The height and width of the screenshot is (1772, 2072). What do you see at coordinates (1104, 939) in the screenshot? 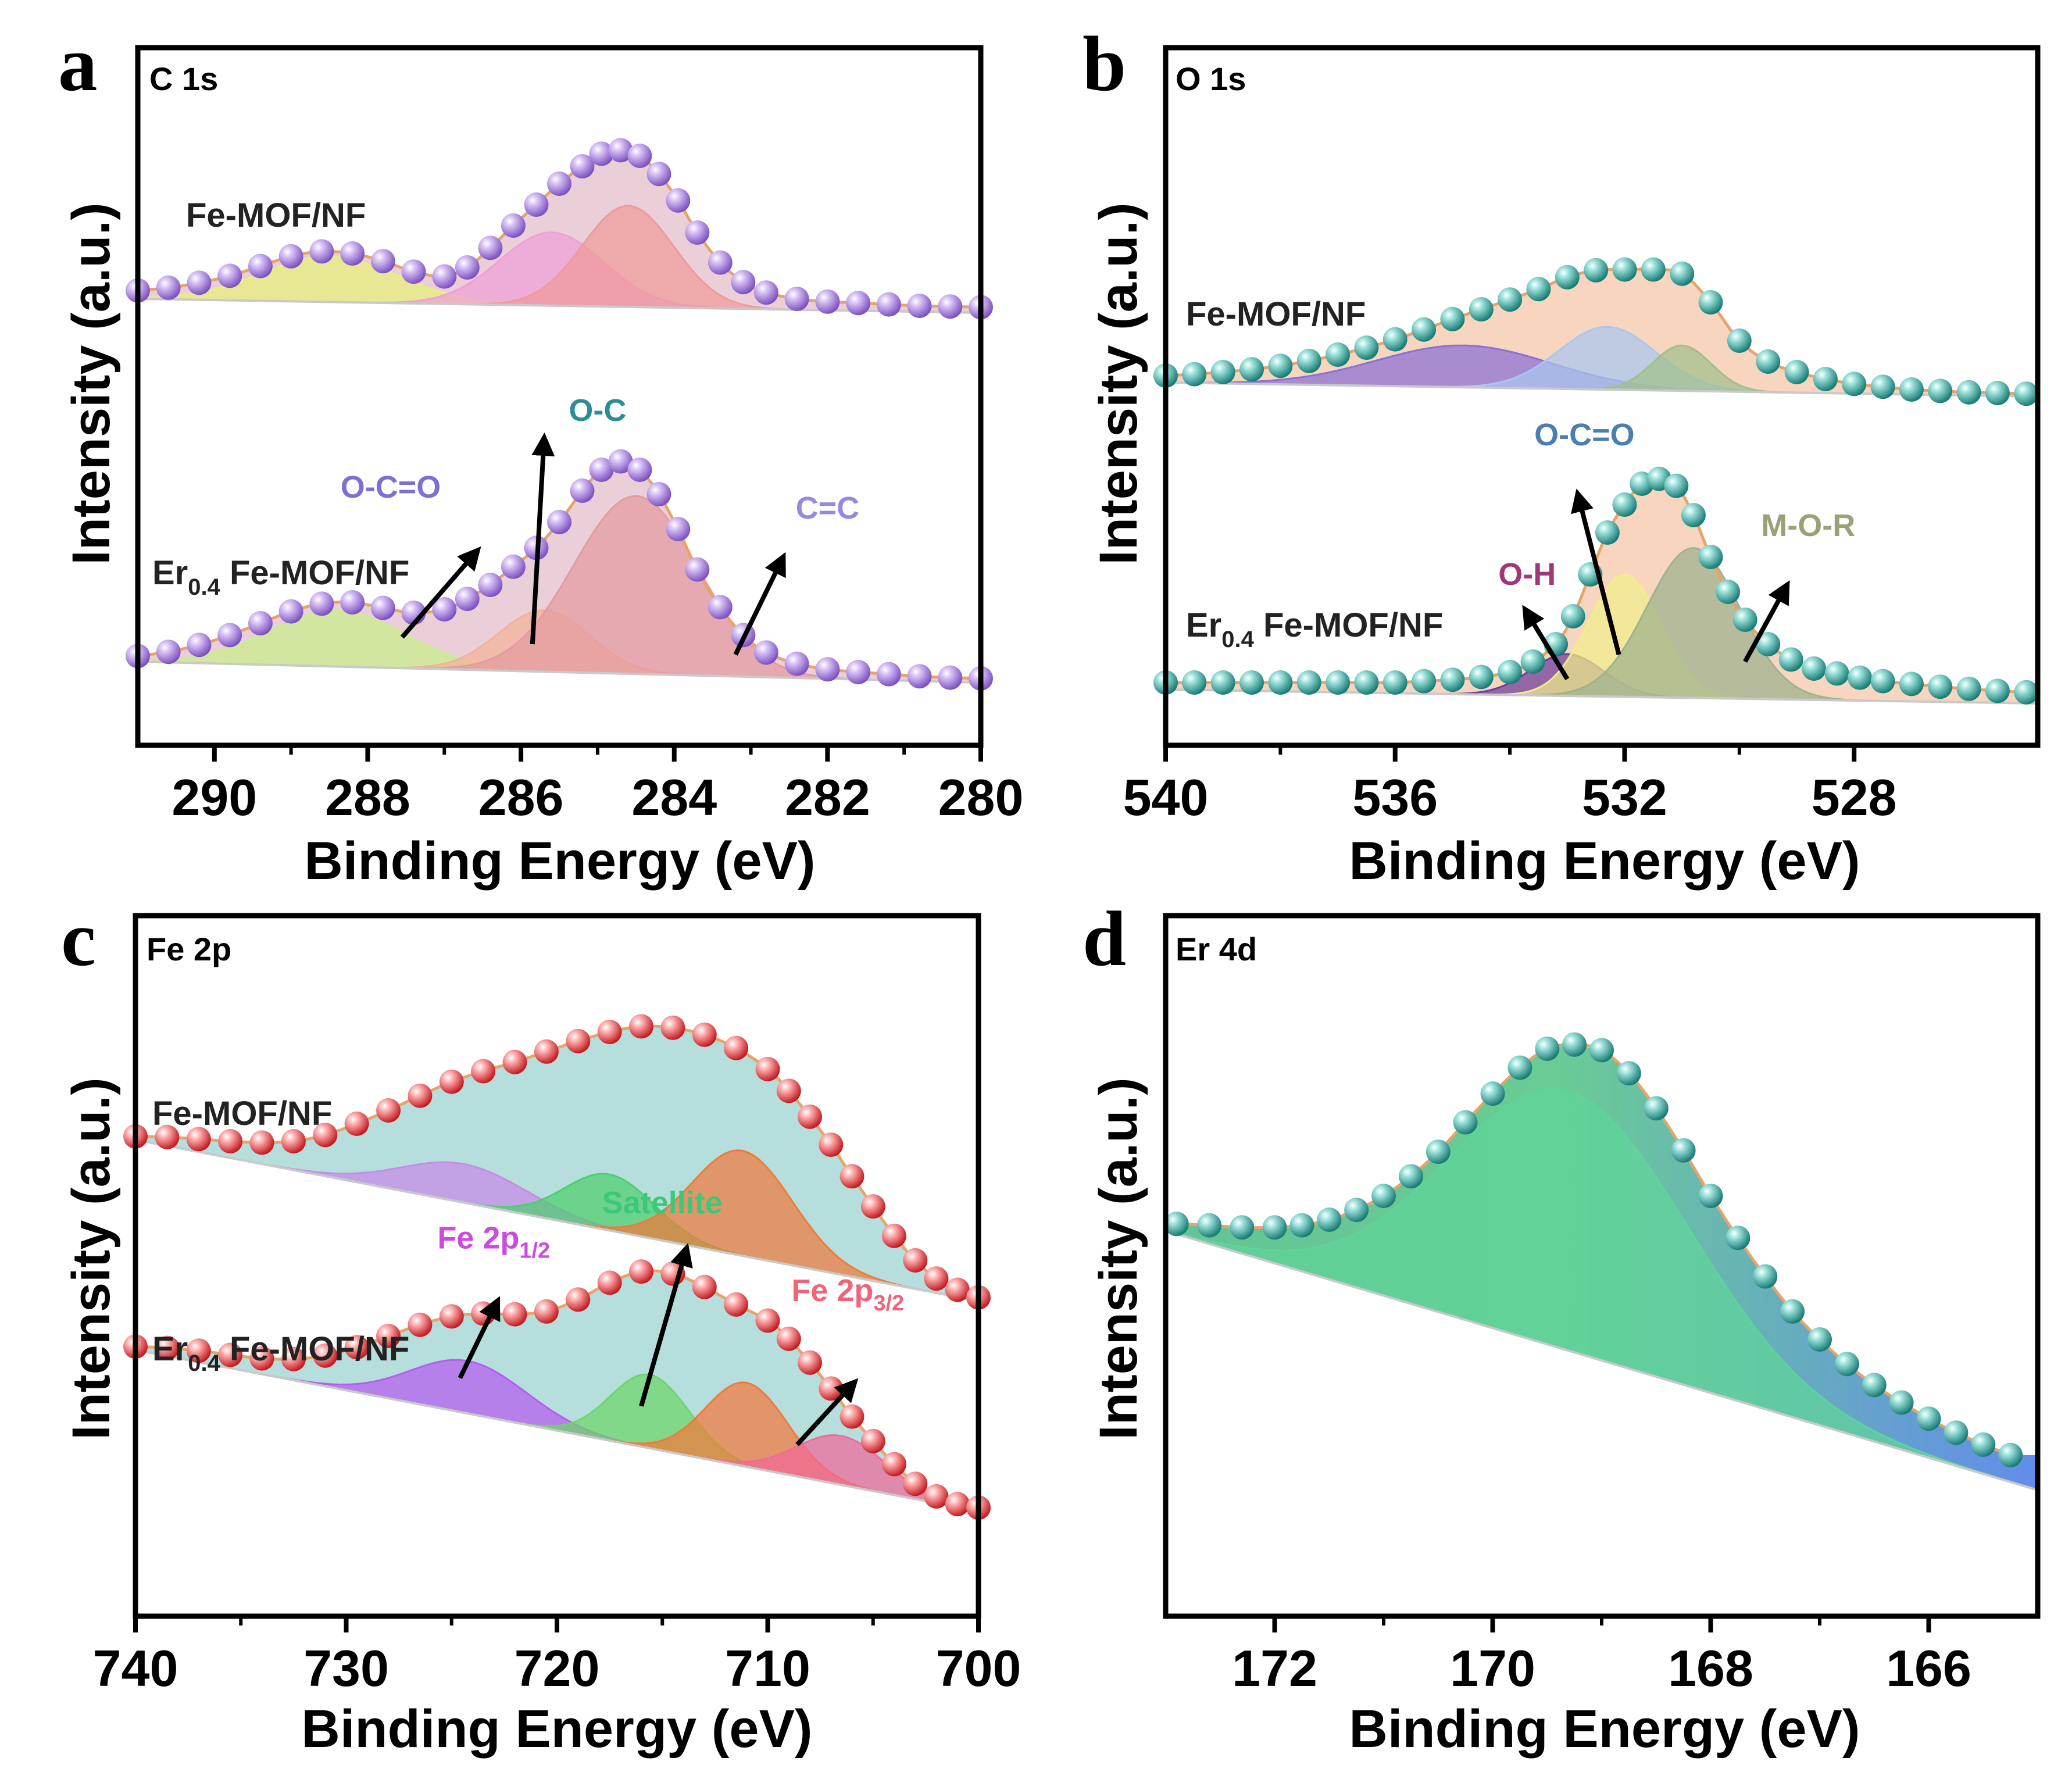
I see `panel-letter: d` at bounding box center [1104, 939].